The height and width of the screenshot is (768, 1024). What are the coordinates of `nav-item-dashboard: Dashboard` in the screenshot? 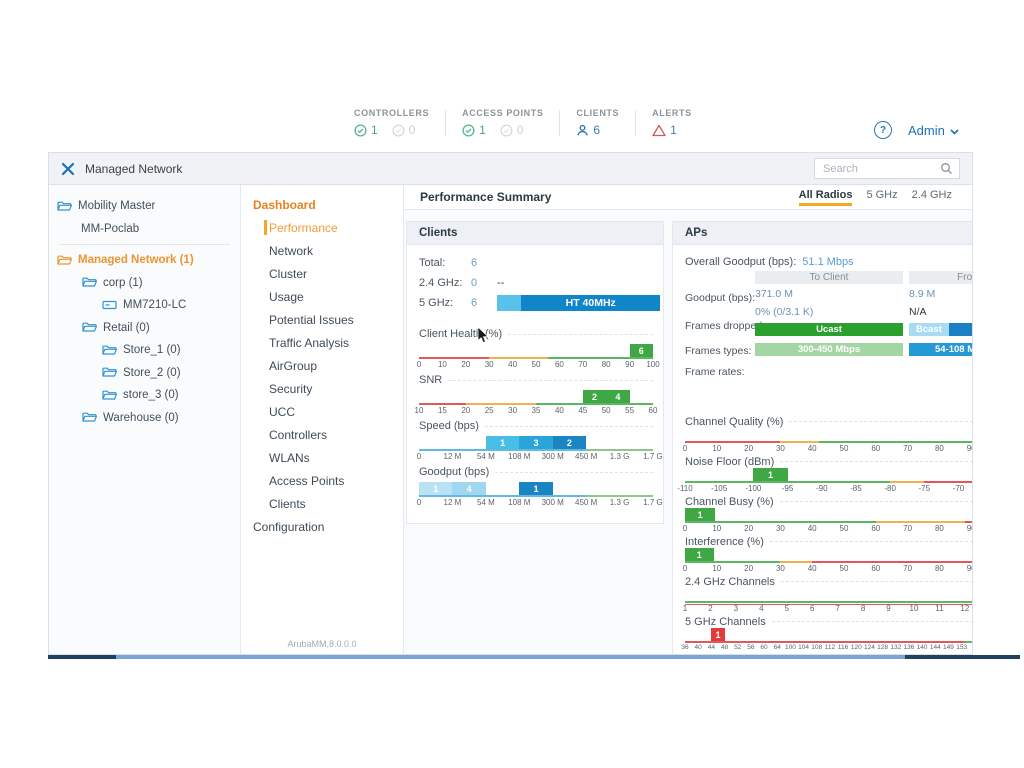 It's located at (322, 204).